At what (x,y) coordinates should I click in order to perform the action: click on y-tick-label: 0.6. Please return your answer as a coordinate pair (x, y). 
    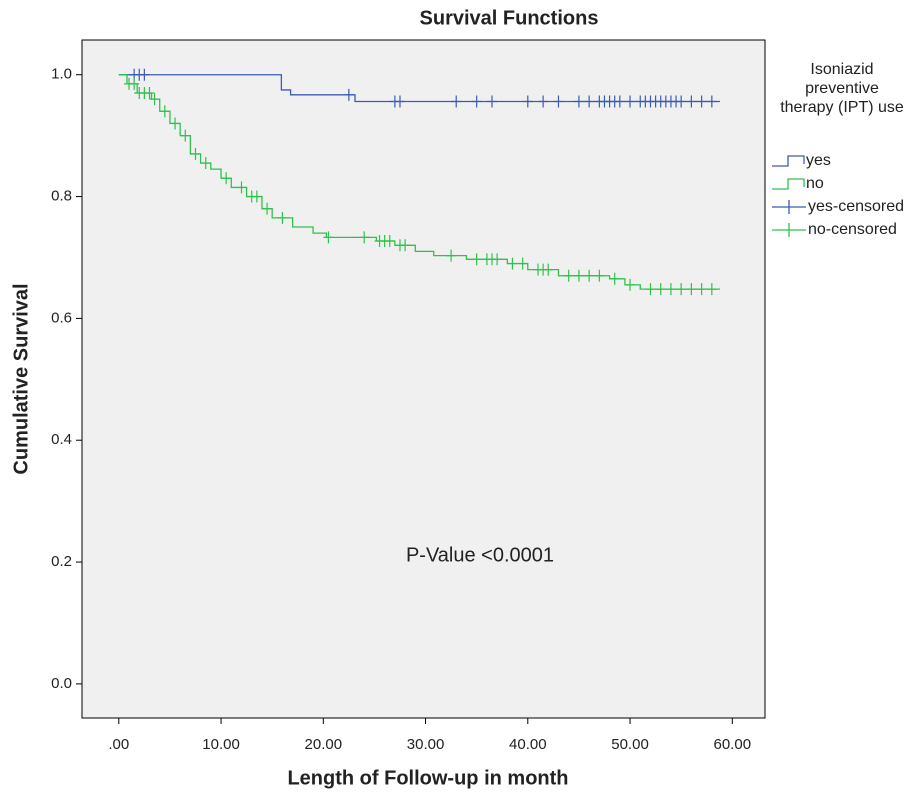
    Looking at the image, I should click on (61, 317).